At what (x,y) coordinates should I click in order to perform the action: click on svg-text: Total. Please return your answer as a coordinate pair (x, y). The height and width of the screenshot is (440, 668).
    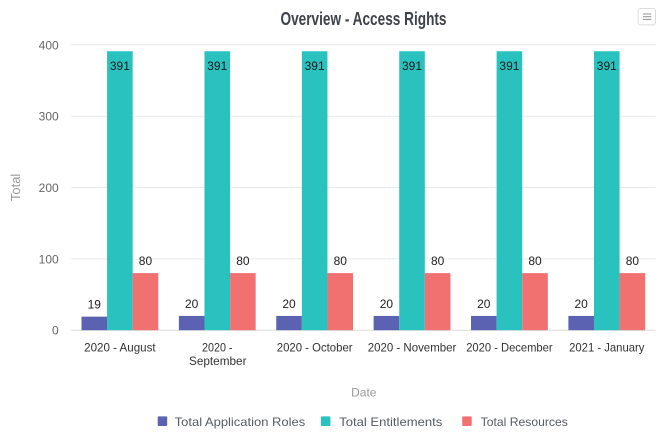
    Looking at the image, I should click on (15, 188).